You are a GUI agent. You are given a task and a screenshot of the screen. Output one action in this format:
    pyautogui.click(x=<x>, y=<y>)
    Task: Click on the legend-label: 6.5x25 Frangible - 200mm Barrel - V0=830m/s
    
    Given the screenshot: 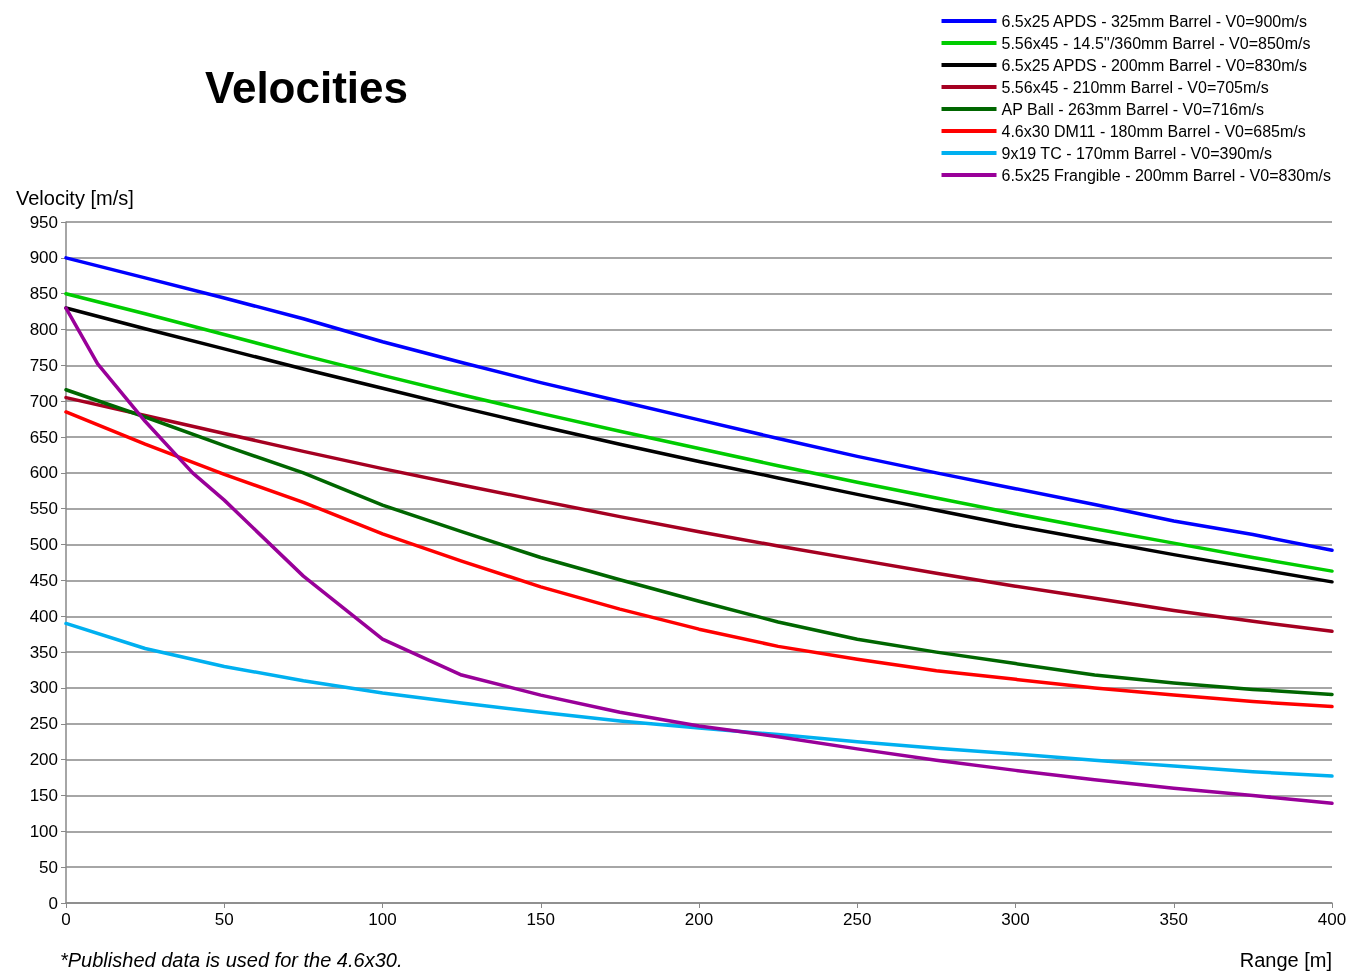 What is the action you would take?
    pyautogui.click(x=1166, y=175)
    